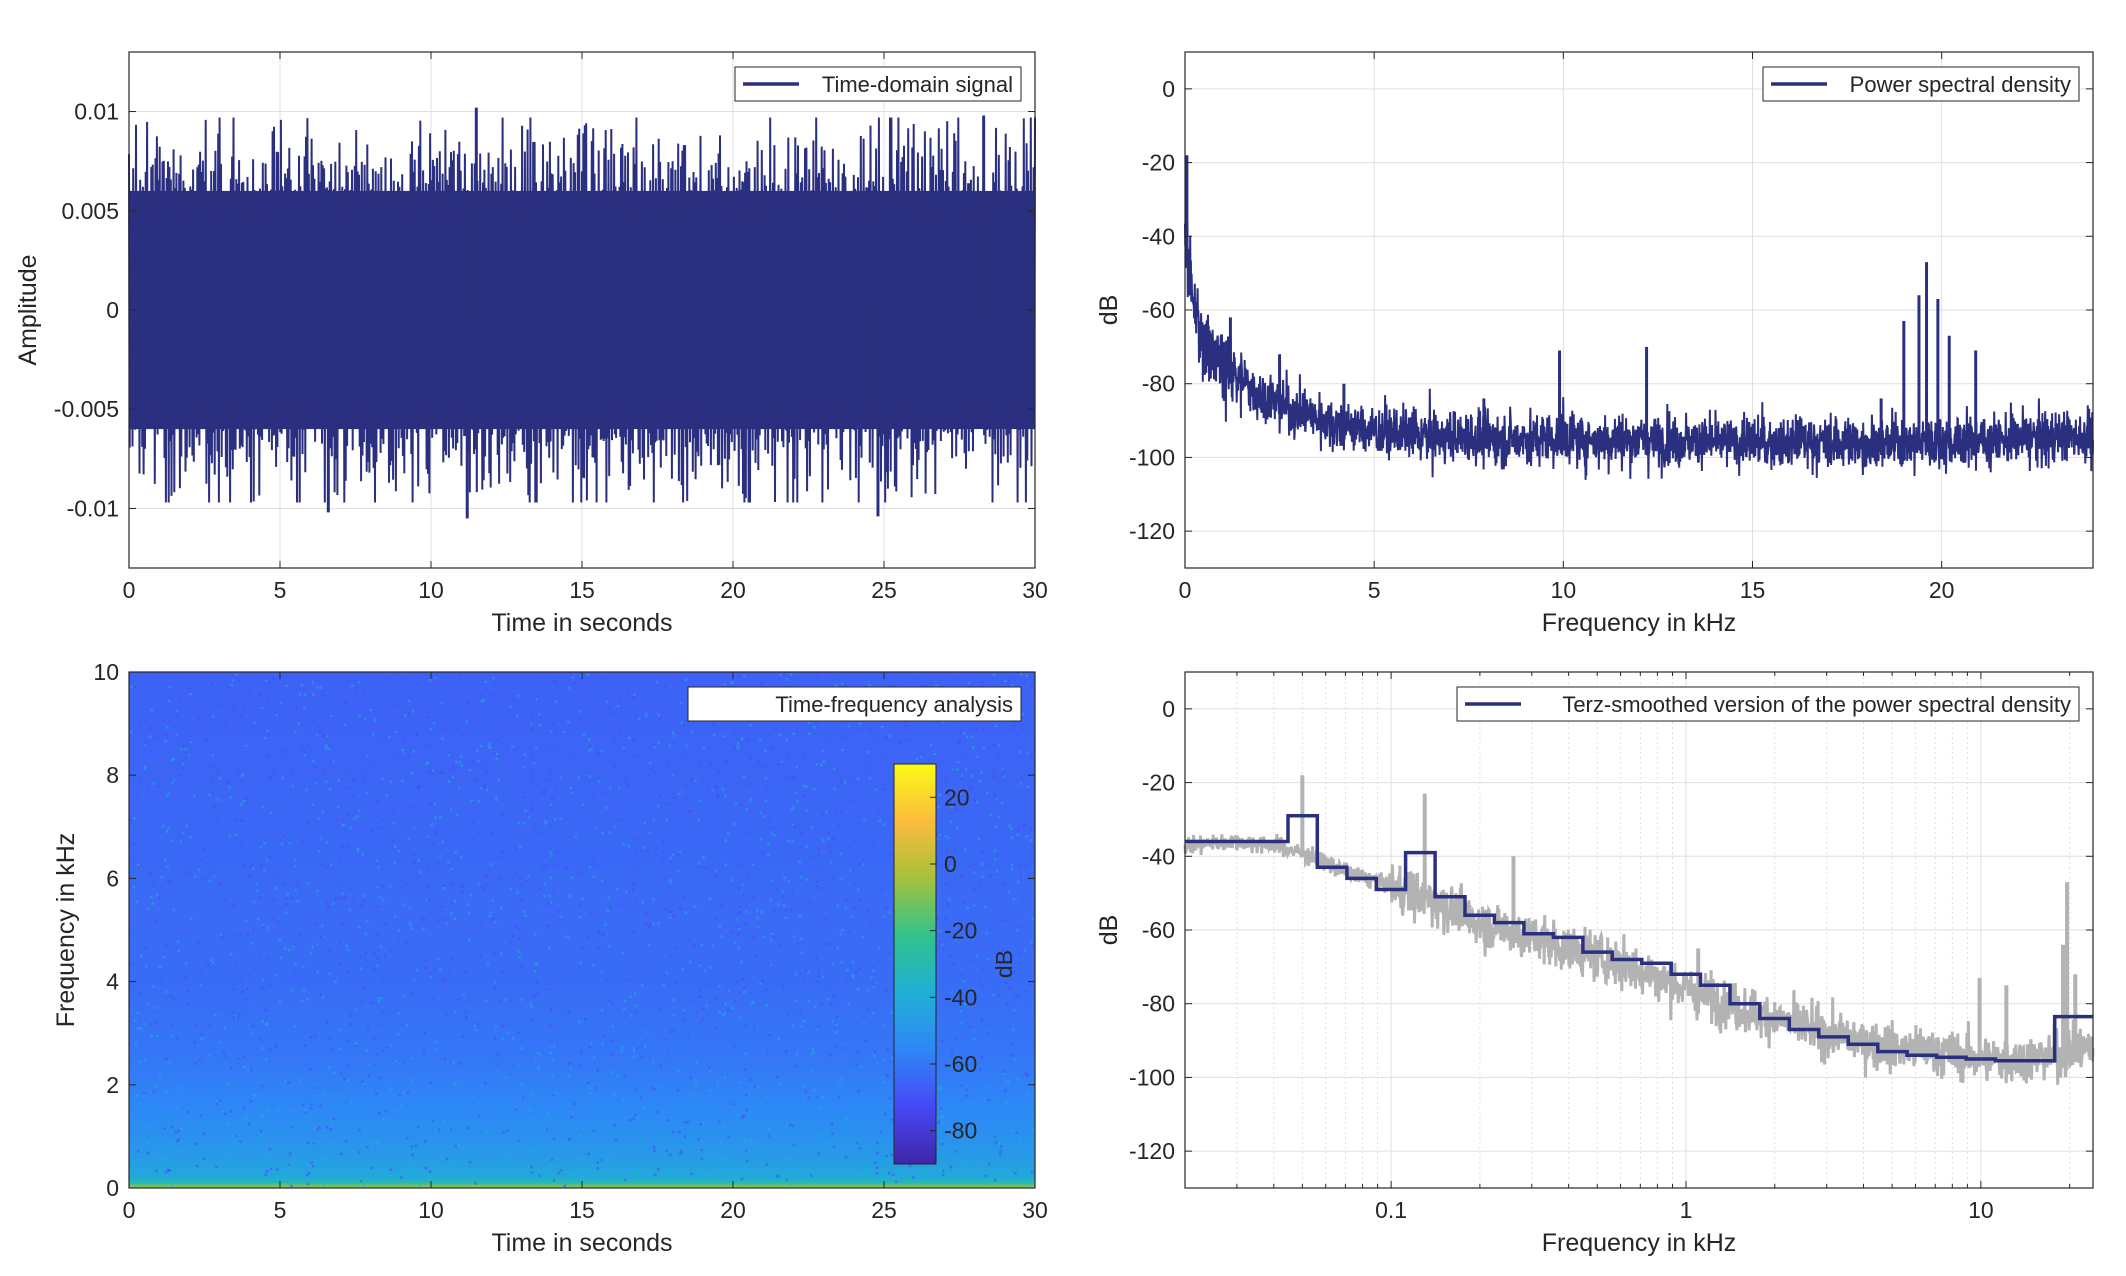  I want to click on y-axis-label: dB, so click(1109, 930).